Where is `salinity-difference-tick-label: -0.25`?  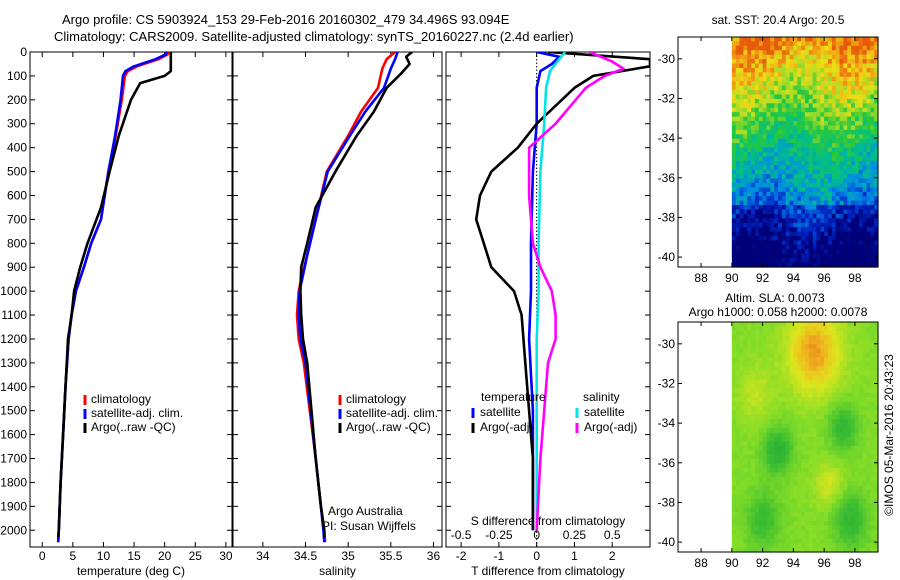 salinity-difference-tick-label: -0.25 is located at coordinates (499, 535).